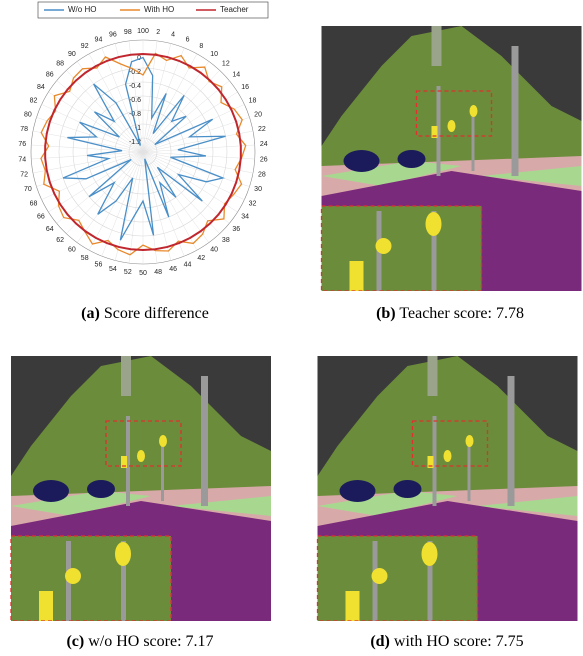  Describe the element at coordinates (380, 641) in the screenshot. I see `caption-label: (d)` at that location.